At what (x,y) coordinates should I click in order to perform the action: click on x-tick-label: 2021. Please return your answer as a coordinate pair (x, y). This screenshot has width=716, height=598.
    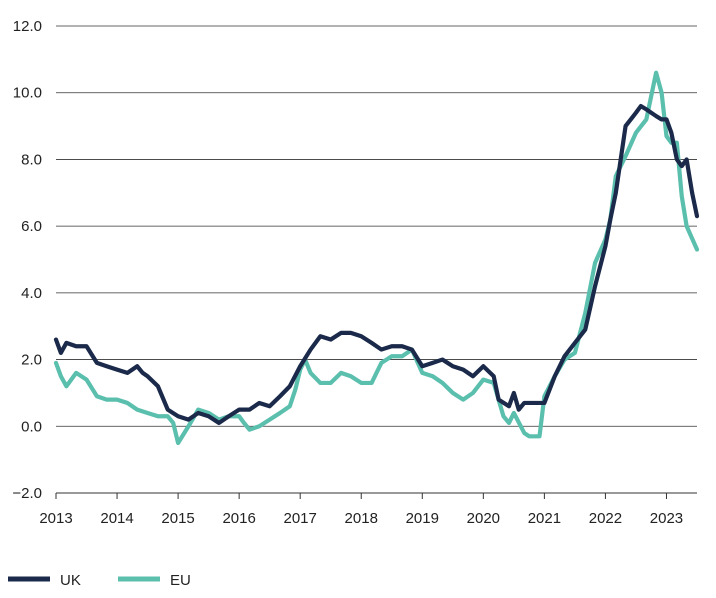
    Looking at the image, I should click on (544, 518).